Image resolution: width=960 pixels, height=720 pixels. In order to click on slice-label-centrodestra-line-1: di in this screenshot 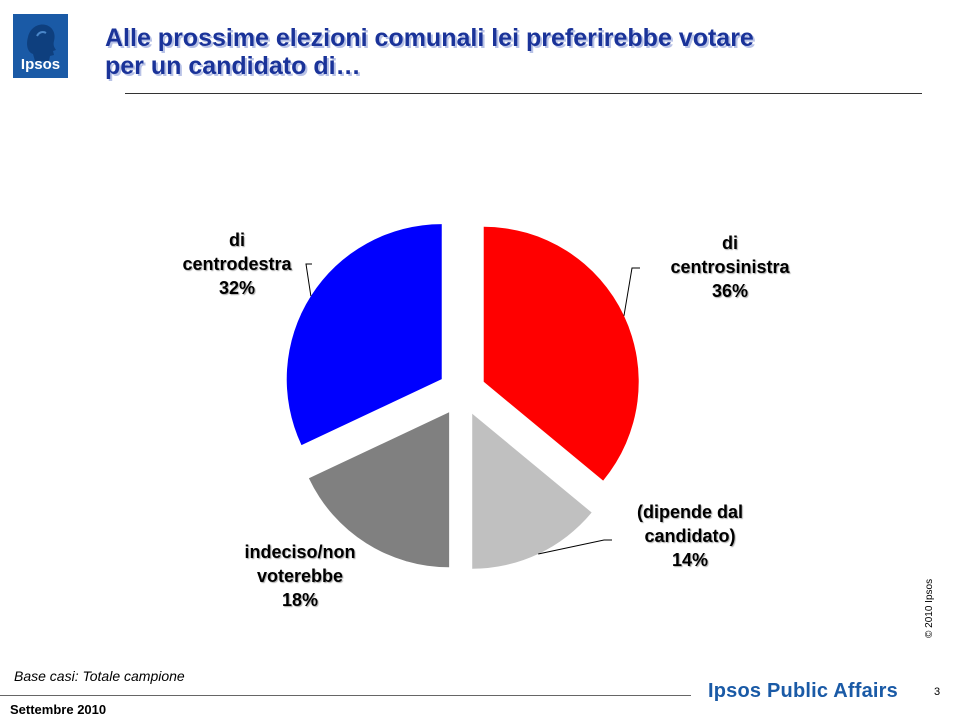, I will do `click(237, 240)`.